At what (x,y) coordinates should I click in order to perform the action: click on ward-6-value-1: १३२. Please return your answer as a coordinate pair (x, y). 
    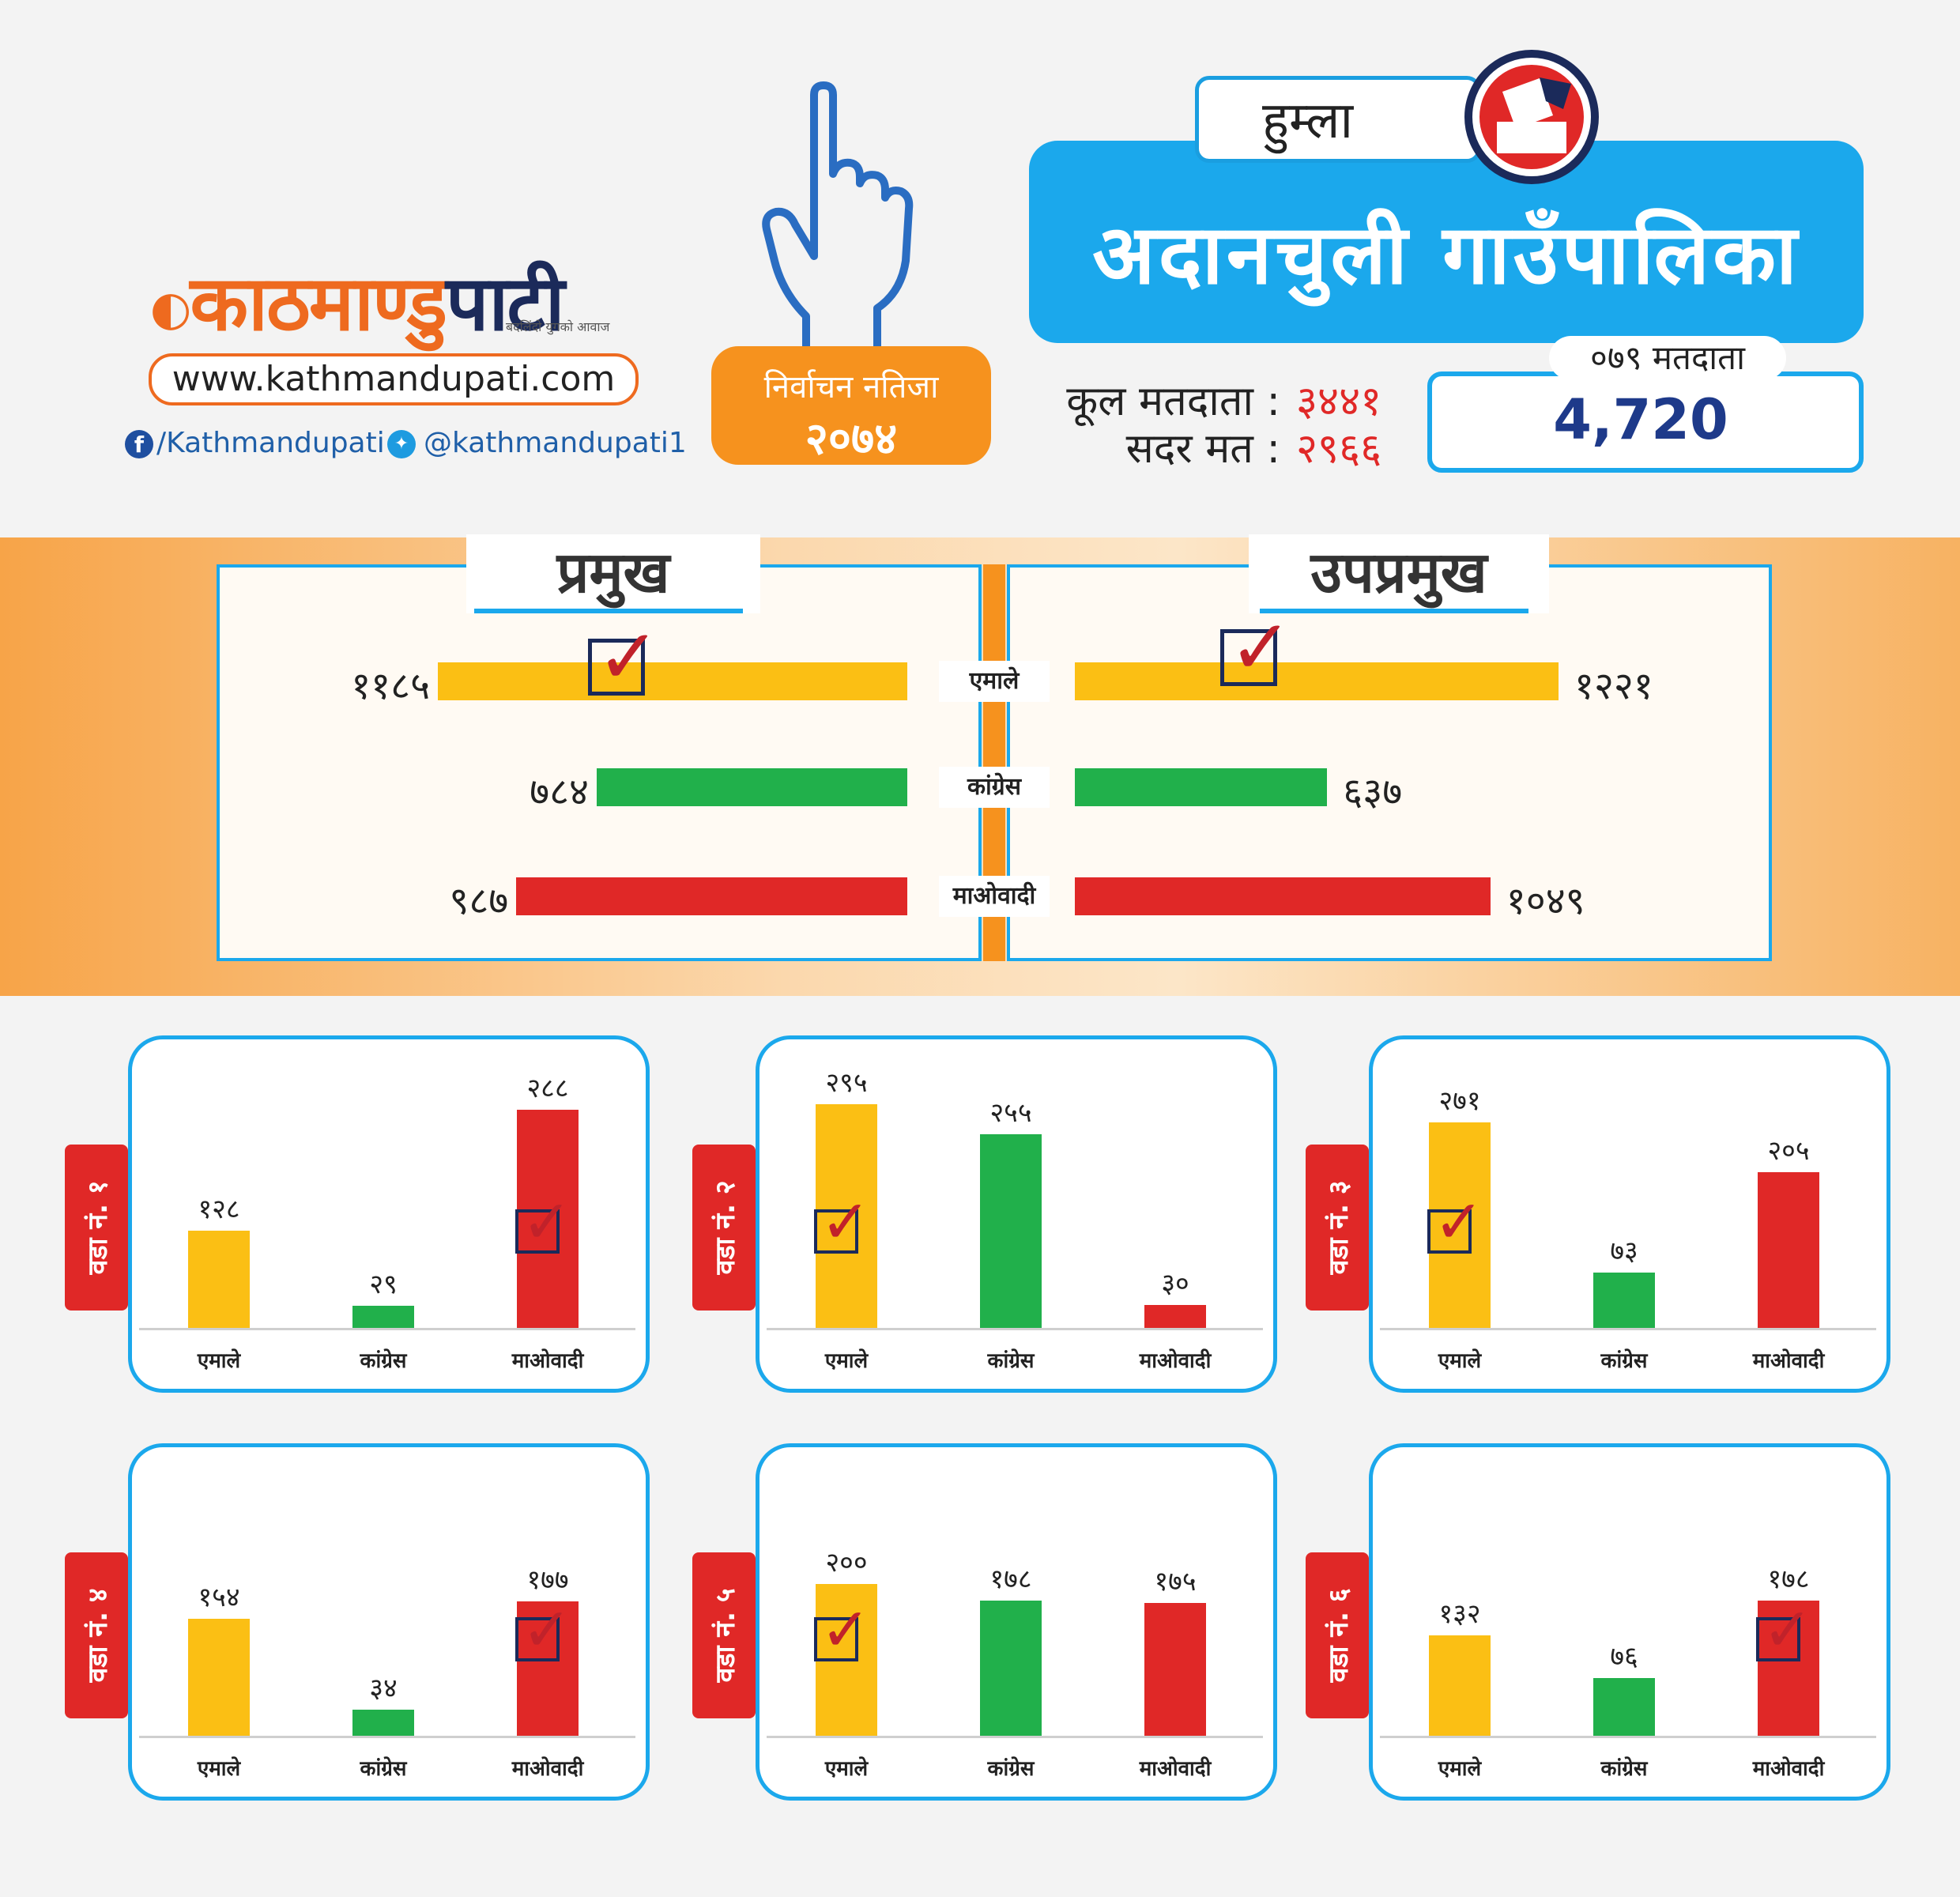
    Looking at the image, I should click on (1459, 1614).